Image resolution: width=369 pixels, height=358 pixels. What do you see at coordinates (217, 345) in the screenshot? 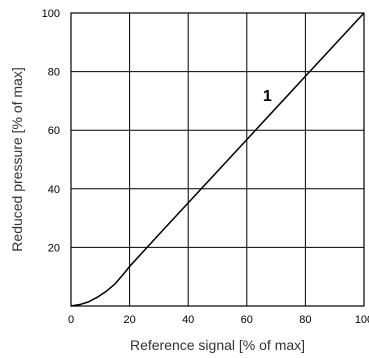
I see `x-axis-title: Reference signal [% of max]` at bounding box center [217, 345].